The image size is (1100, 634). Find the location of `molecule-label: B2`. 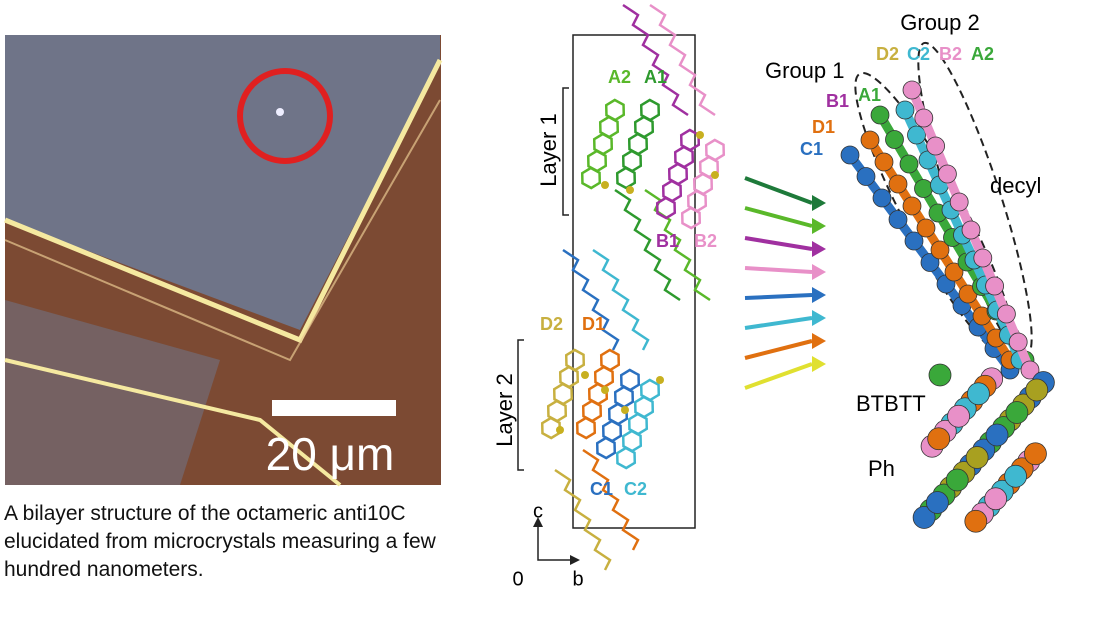

molecule-label: B2 is located at coordinates (705, 241).